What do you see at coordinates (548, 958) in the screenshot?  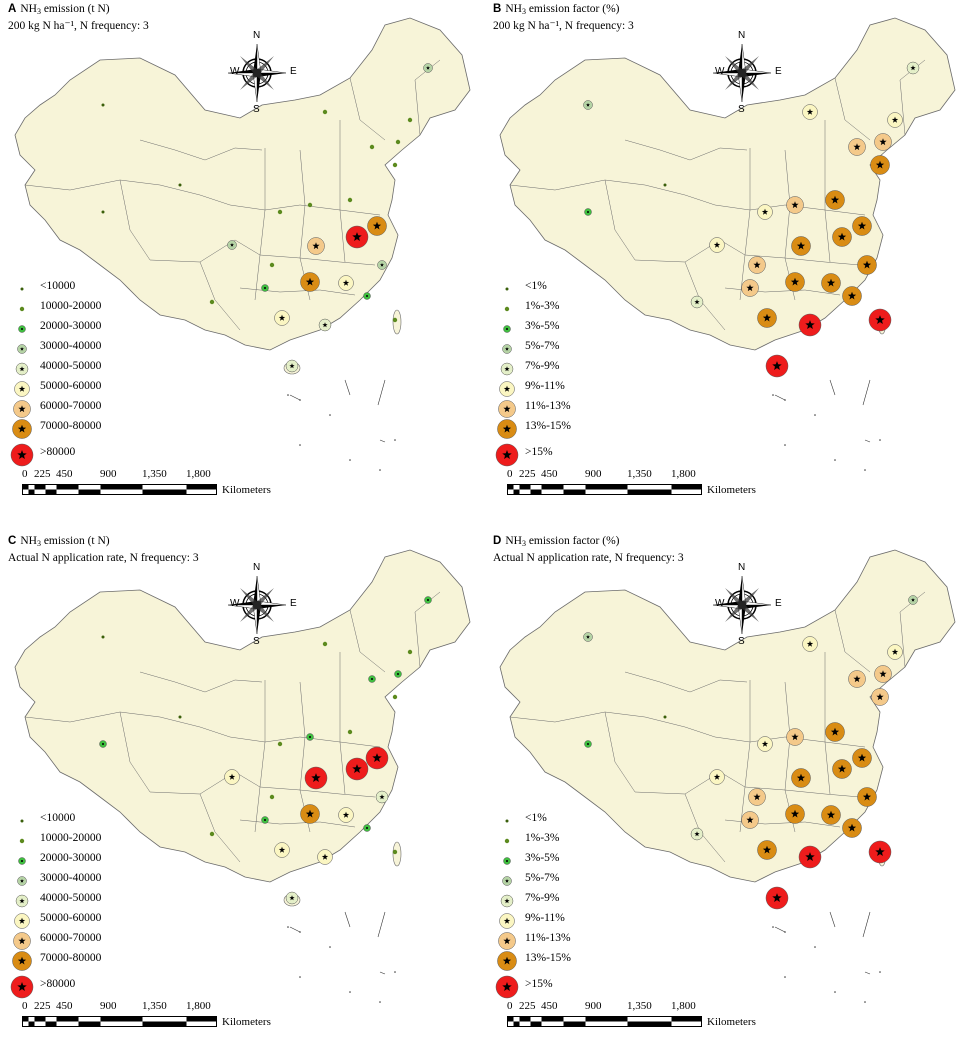 I see `legend-label: 13%-15%` at bounding box center [548, 958].